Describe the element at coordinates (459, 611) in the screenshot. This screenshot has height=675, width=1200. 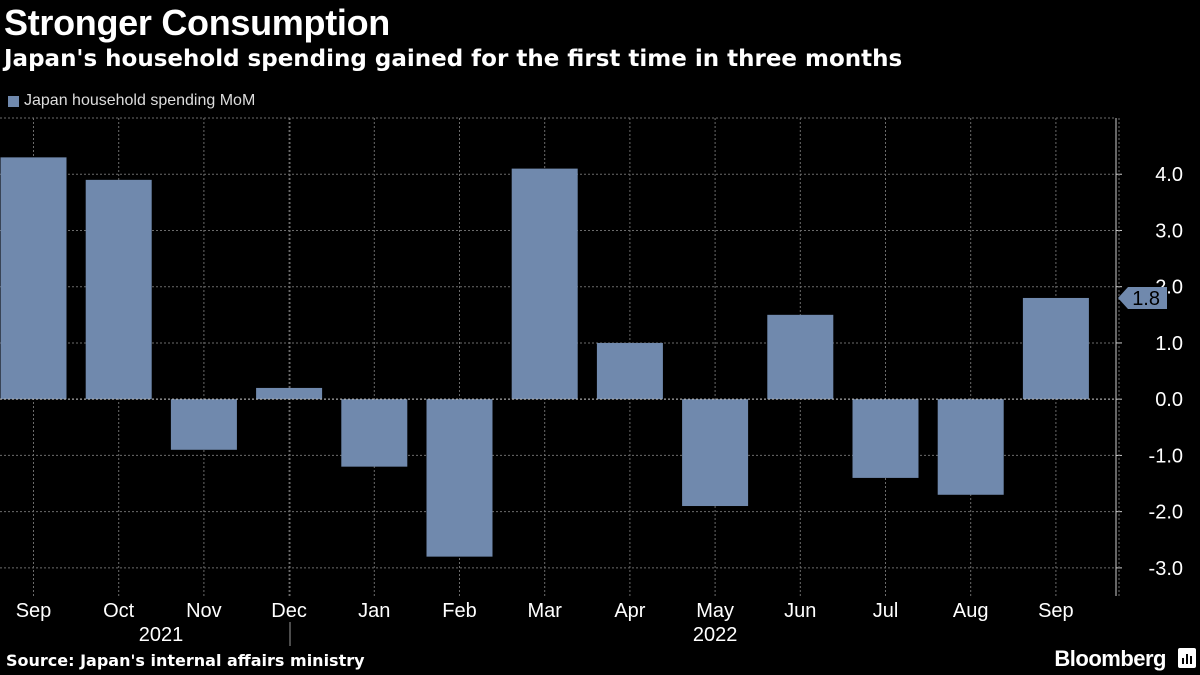
I see `x-tick-label: Feb` at that location.